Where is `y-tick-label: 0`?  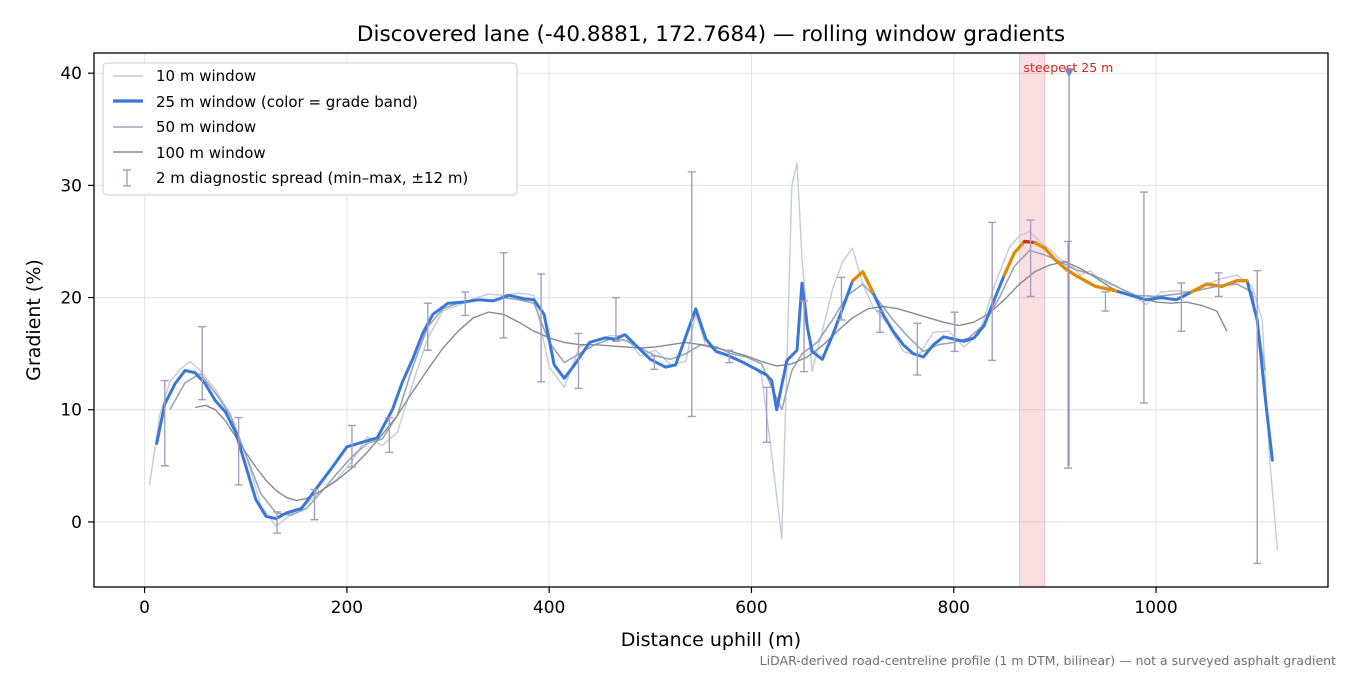
y-tick-label: 0 is located at coordinates (76, 523).